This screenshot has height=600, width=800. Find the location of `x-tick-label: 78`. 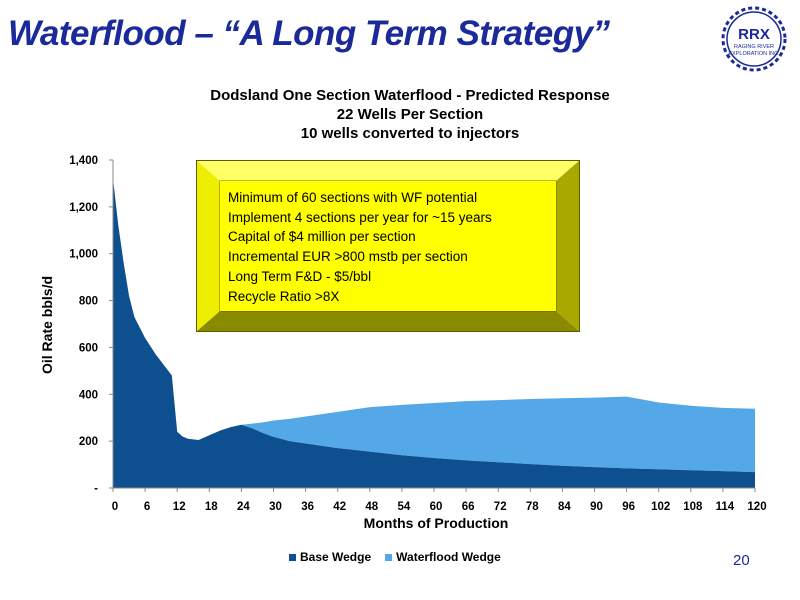

x-tick-label: 78 is located at coordinates (532, 507).